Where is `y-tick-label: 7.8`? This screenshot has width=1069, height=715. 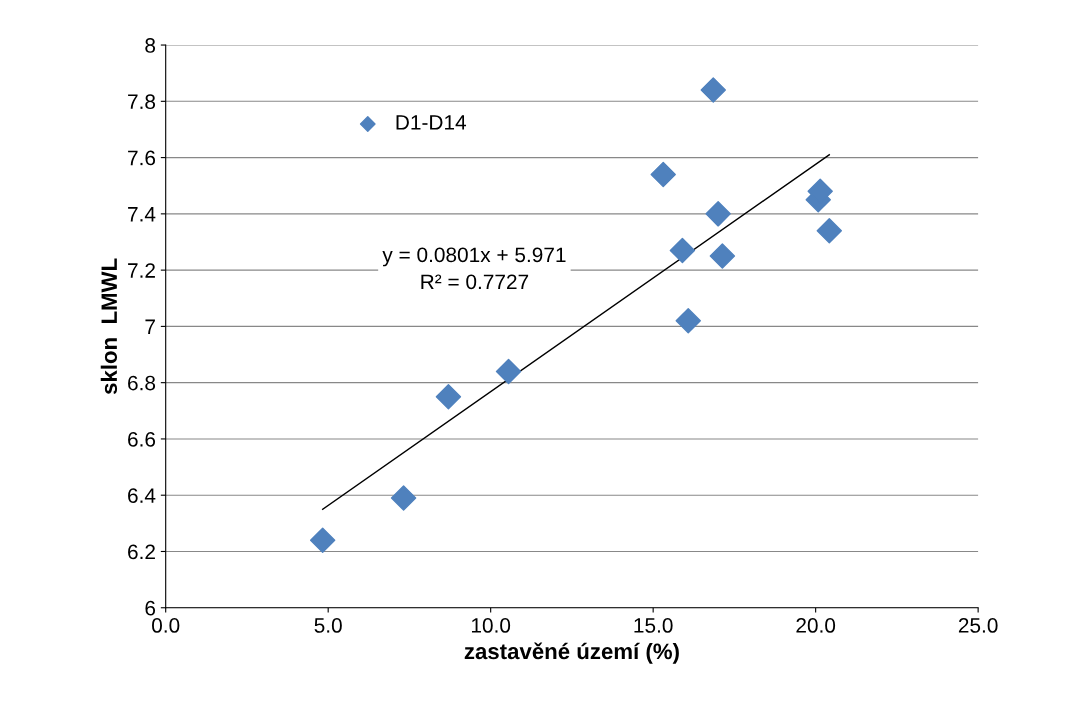 y-tick-label: 7.8 is located at coordinates (142, 102).